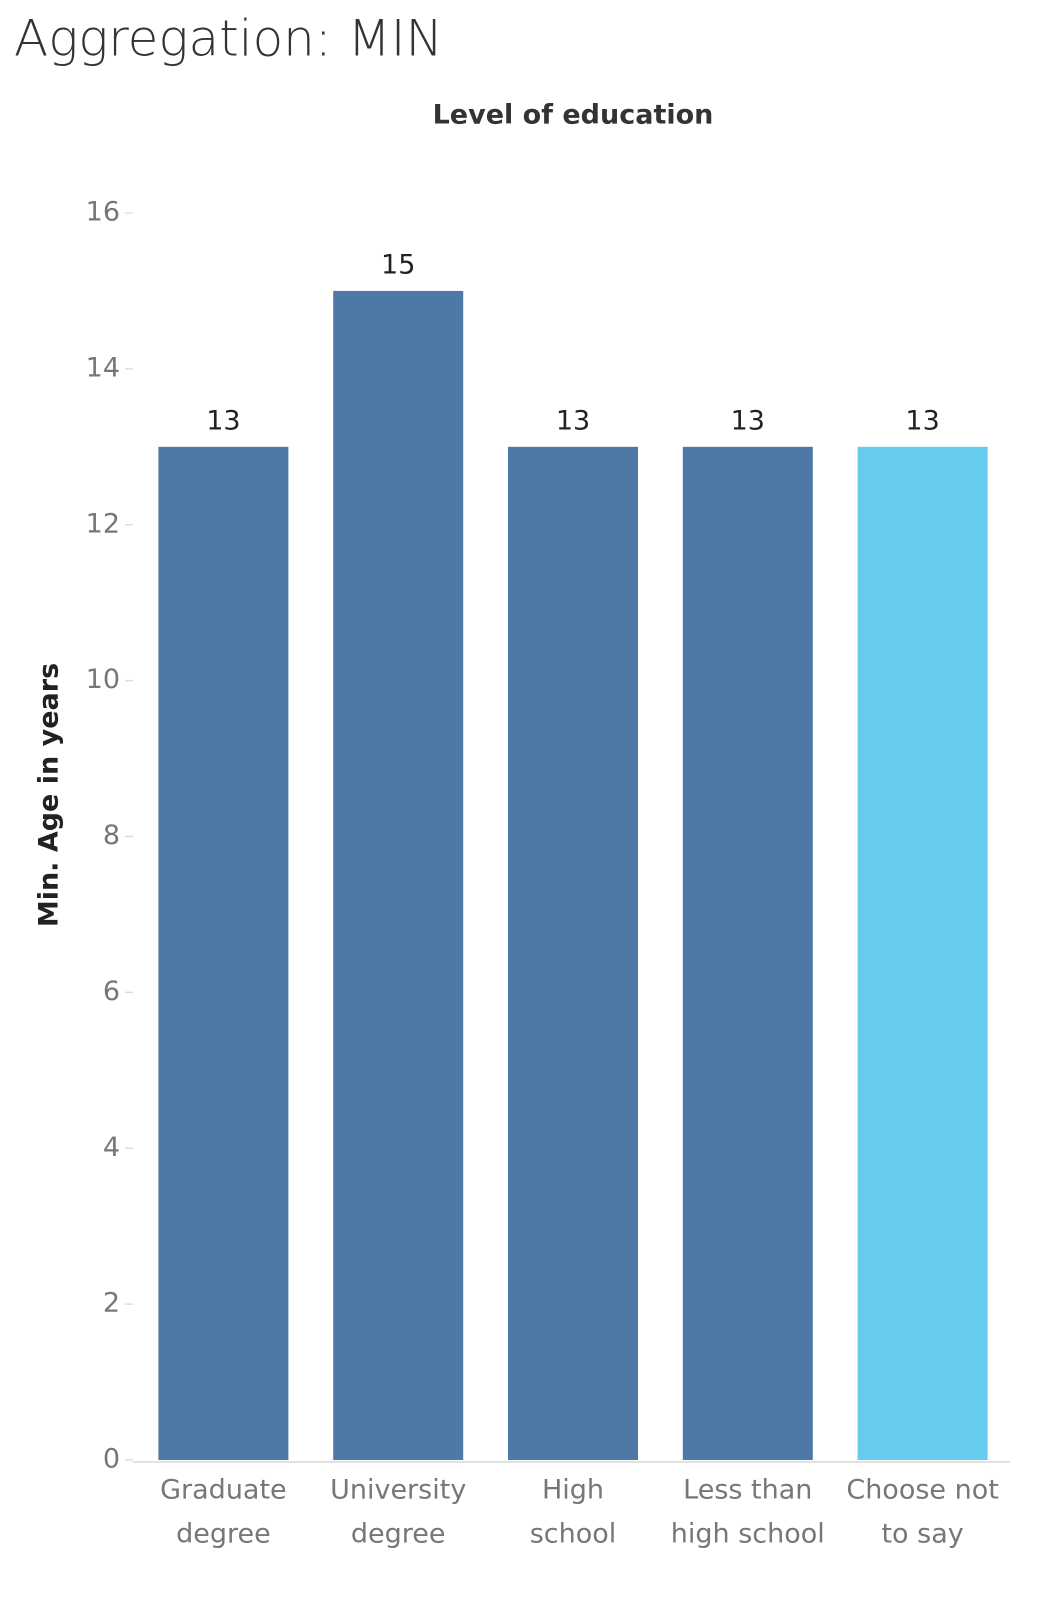 The height and width of the screenshot is (1600, 1043). What do you see at coordinates (228, 39) in the screenshot?
I see `chart-title: Aggregation: MIN` at bounding box center [228, 39].